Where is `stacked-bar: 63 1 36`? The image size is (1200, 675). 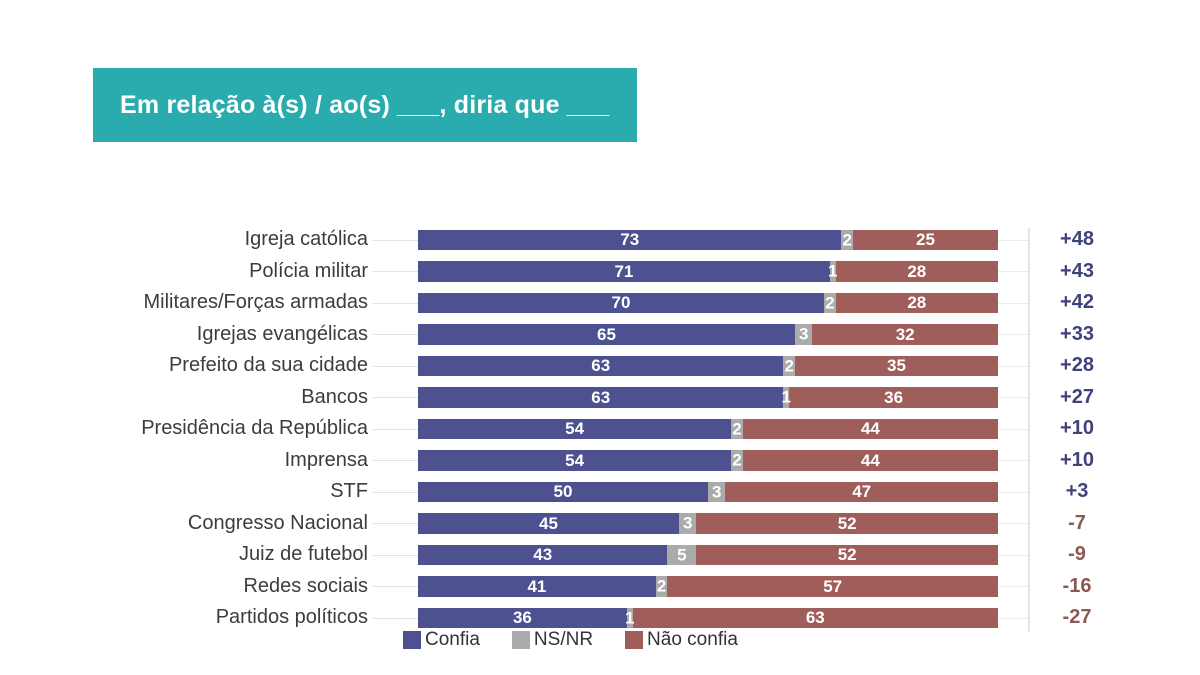 stacked-bar: 63 1 36 is located at coordinates (708, 397).